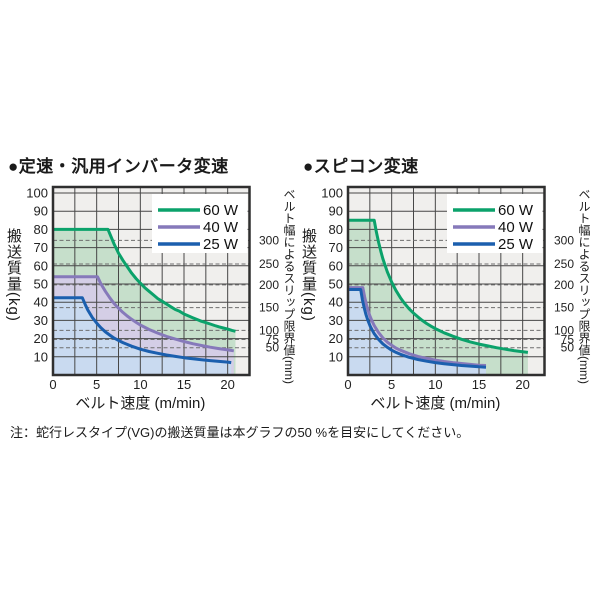 The height and width of the screenshot is (600, 600). Describe the element at coordinates (584, 286) in the screenshot. I see `right-right-axis-label: ベルト幅によるスリップ限界値(mm)` at that location.